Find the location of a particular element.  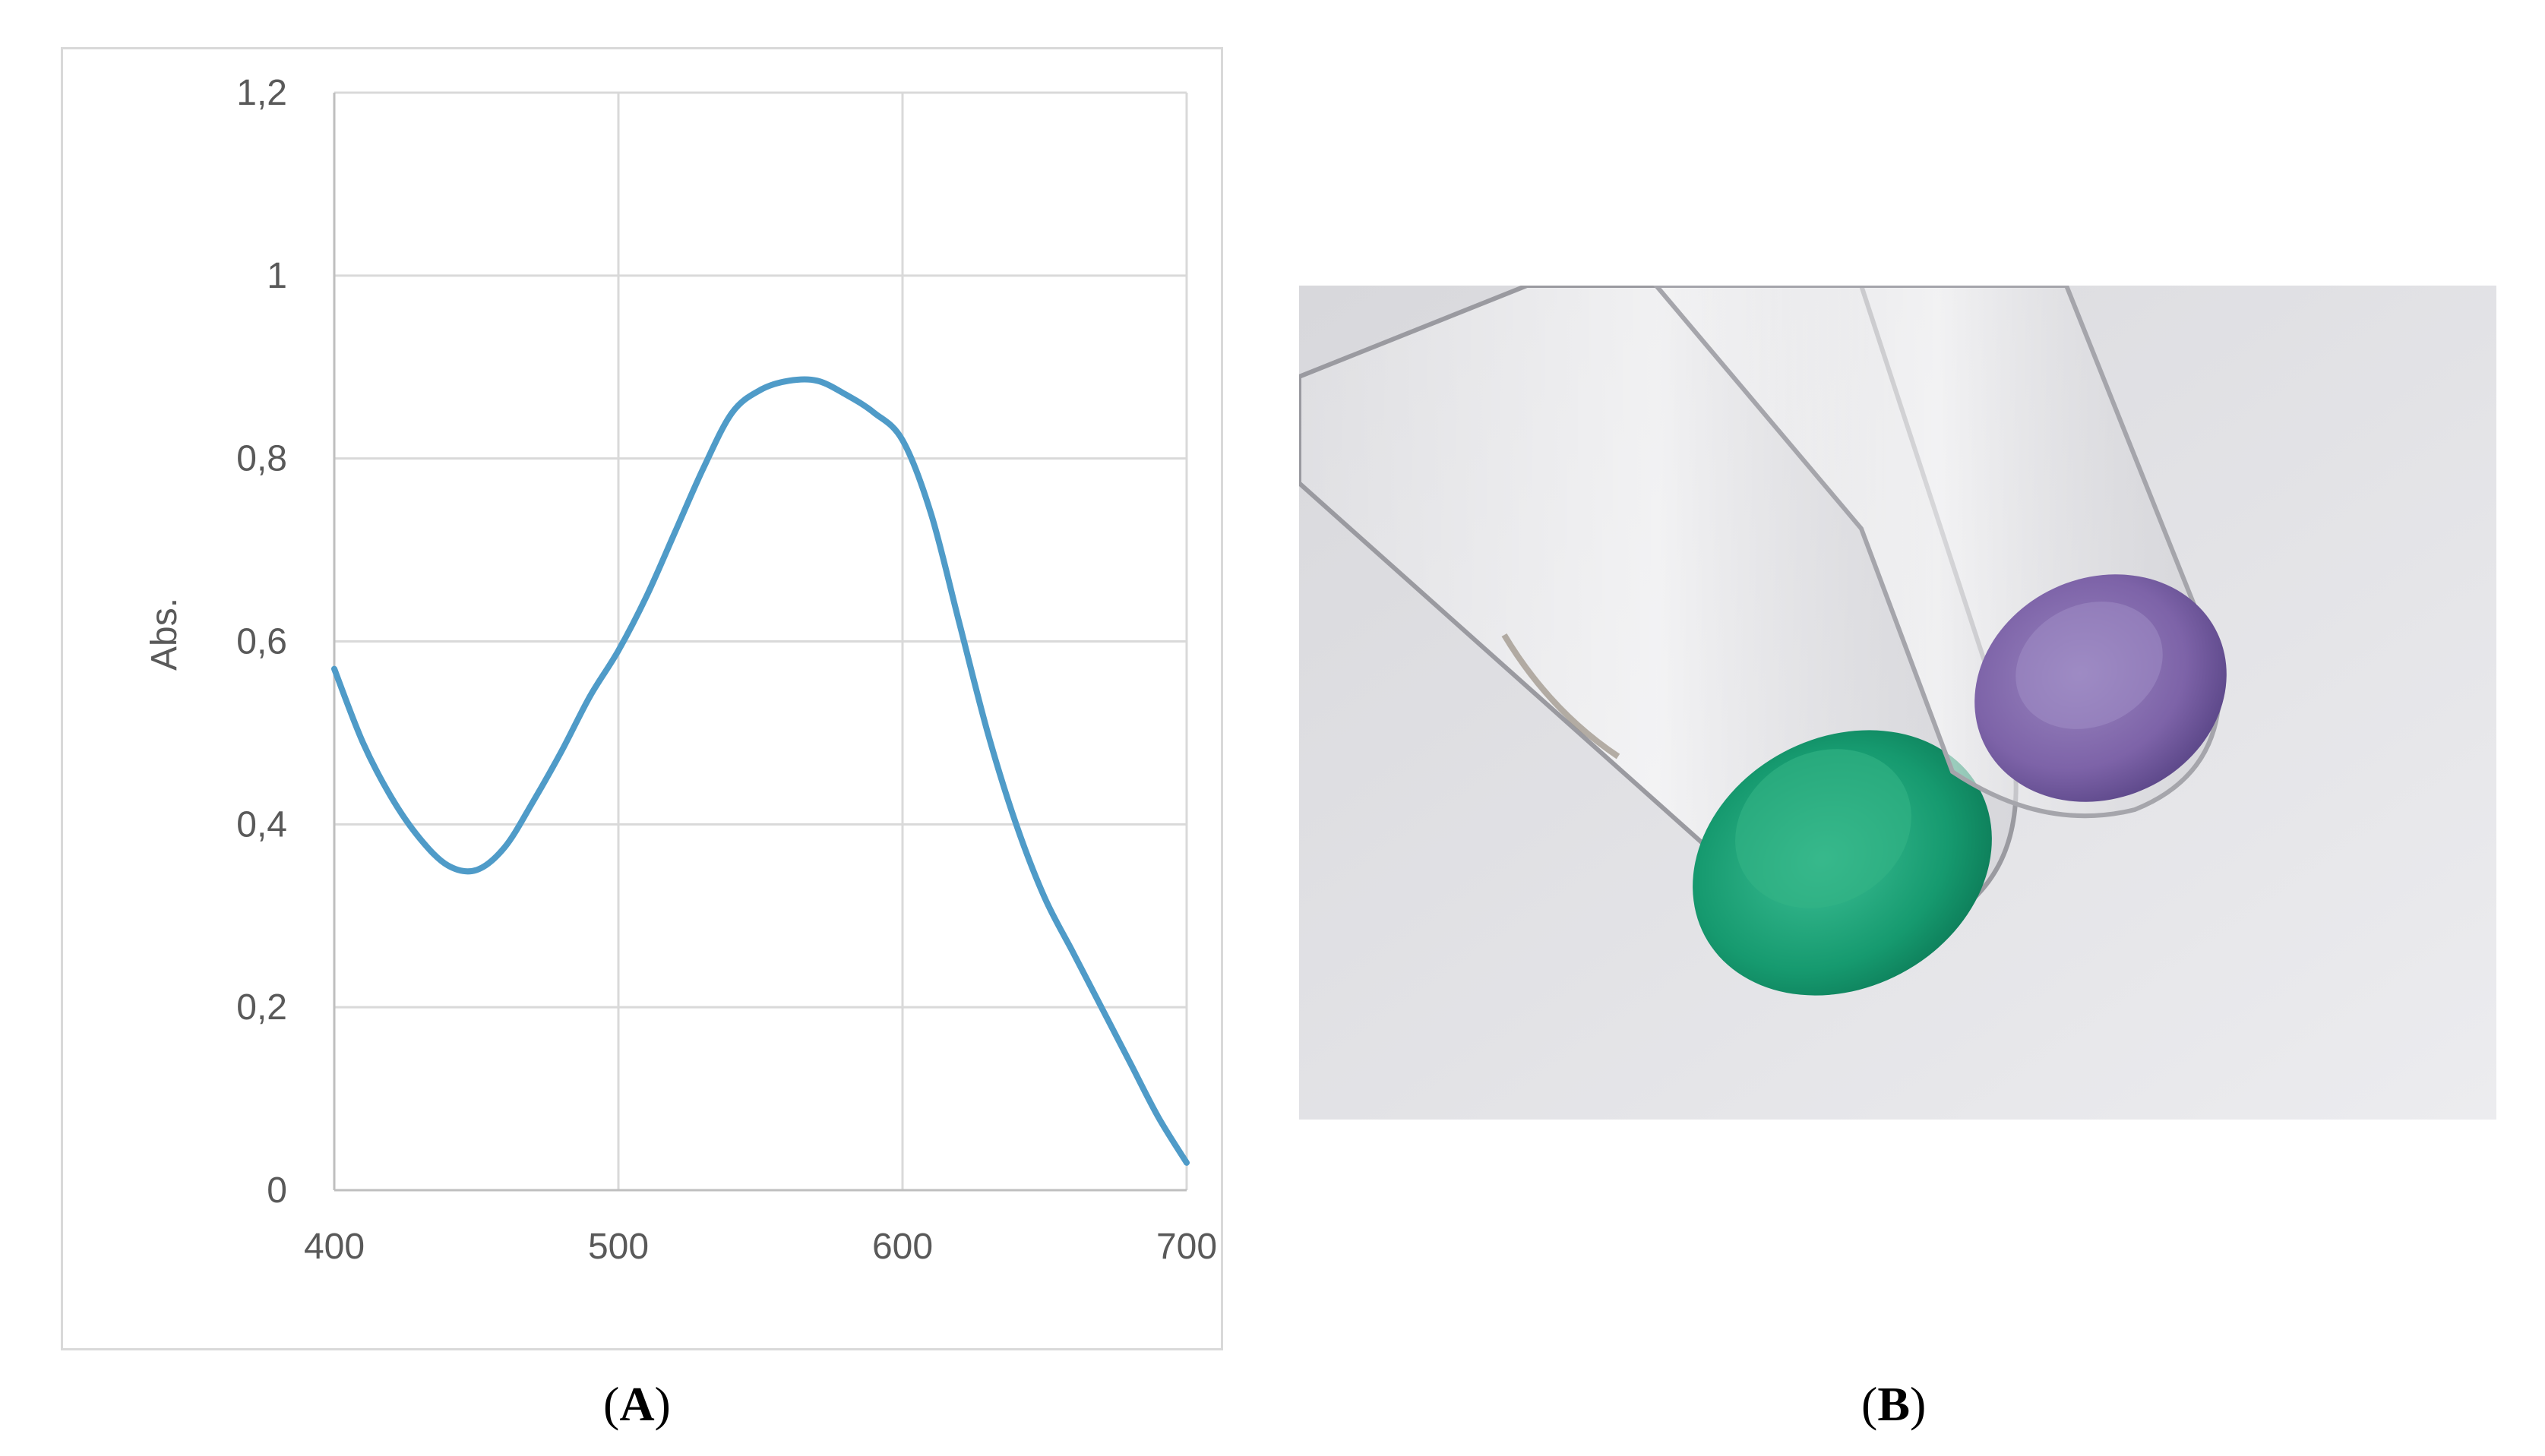

x-tick-label: 500 is located at coordinates (618, 1247).